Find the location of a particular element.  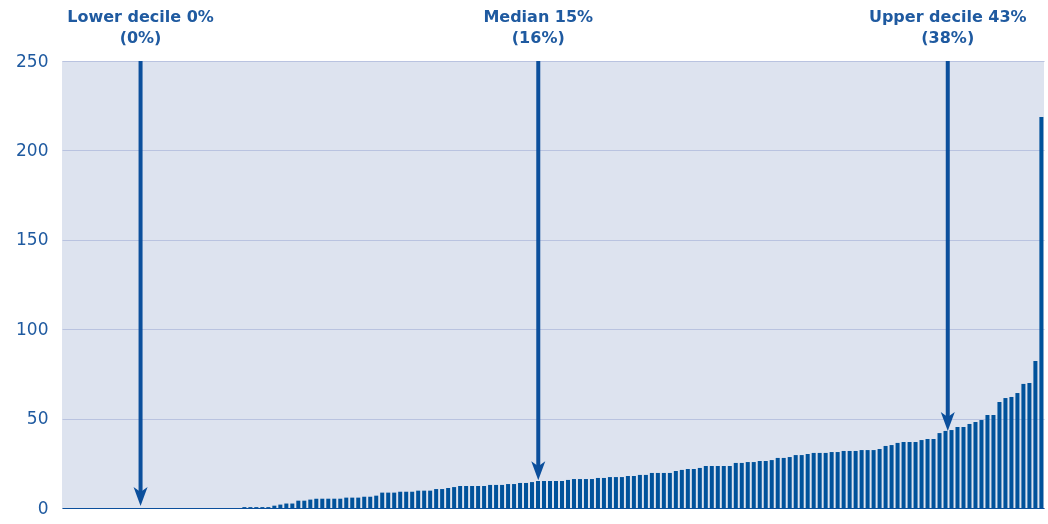

y-tick-label: 100 is located at coordinates (32, 328).